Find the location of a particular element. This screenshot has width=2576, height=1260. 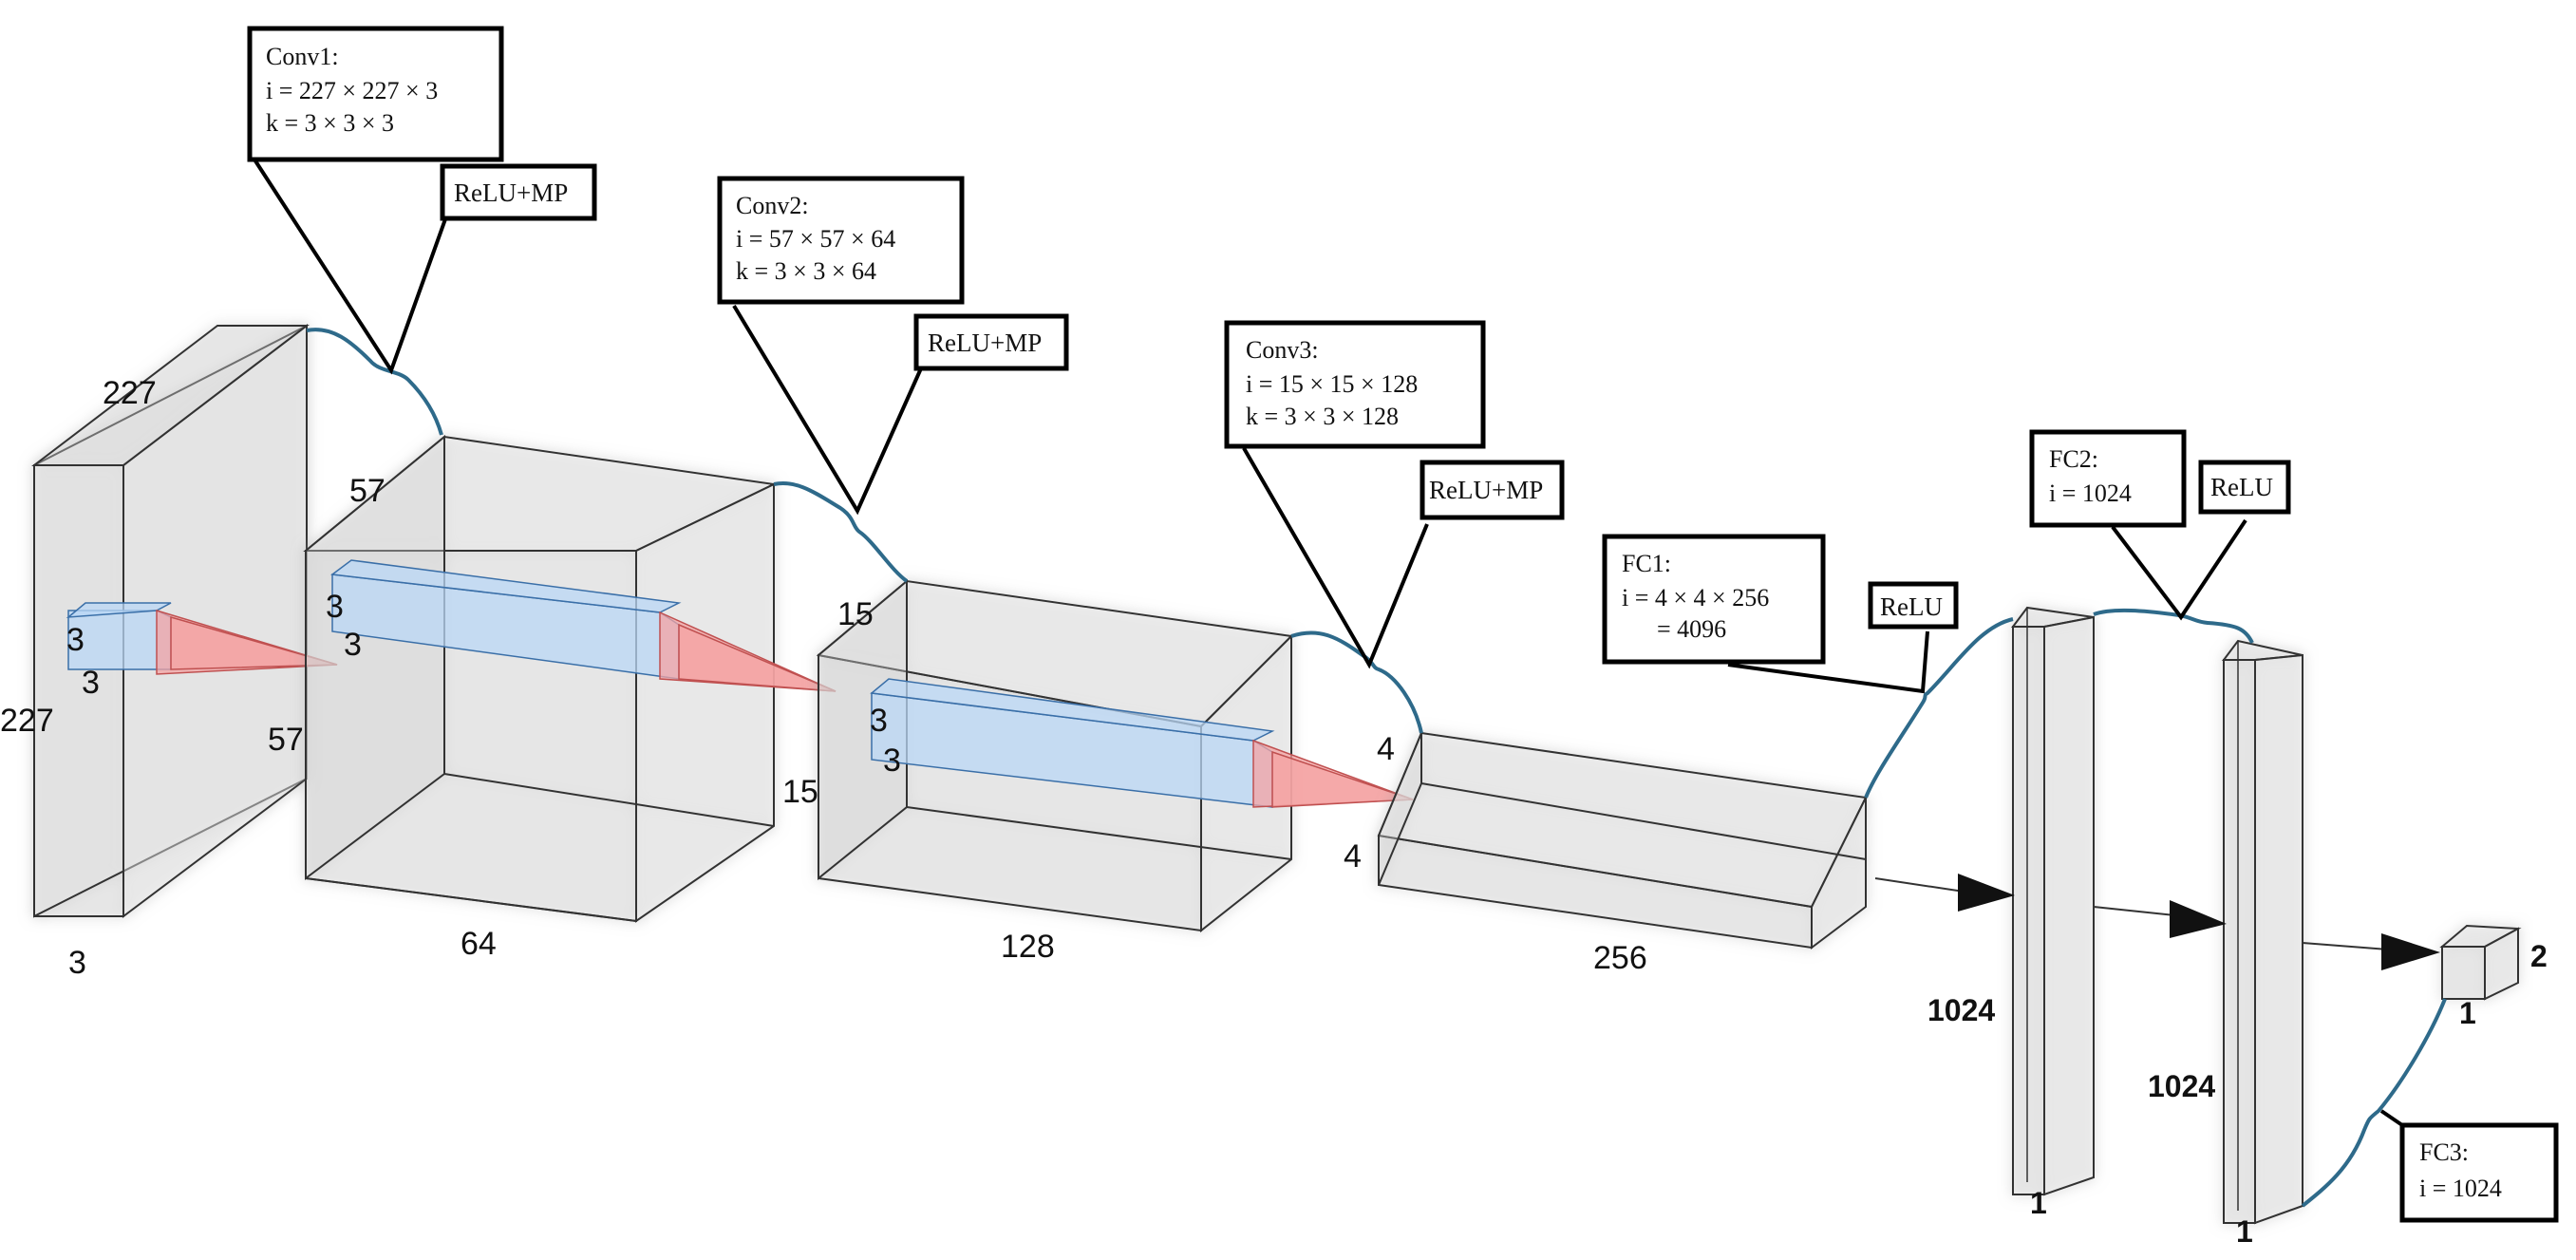

input-volume is located at coordinates (170, 621).